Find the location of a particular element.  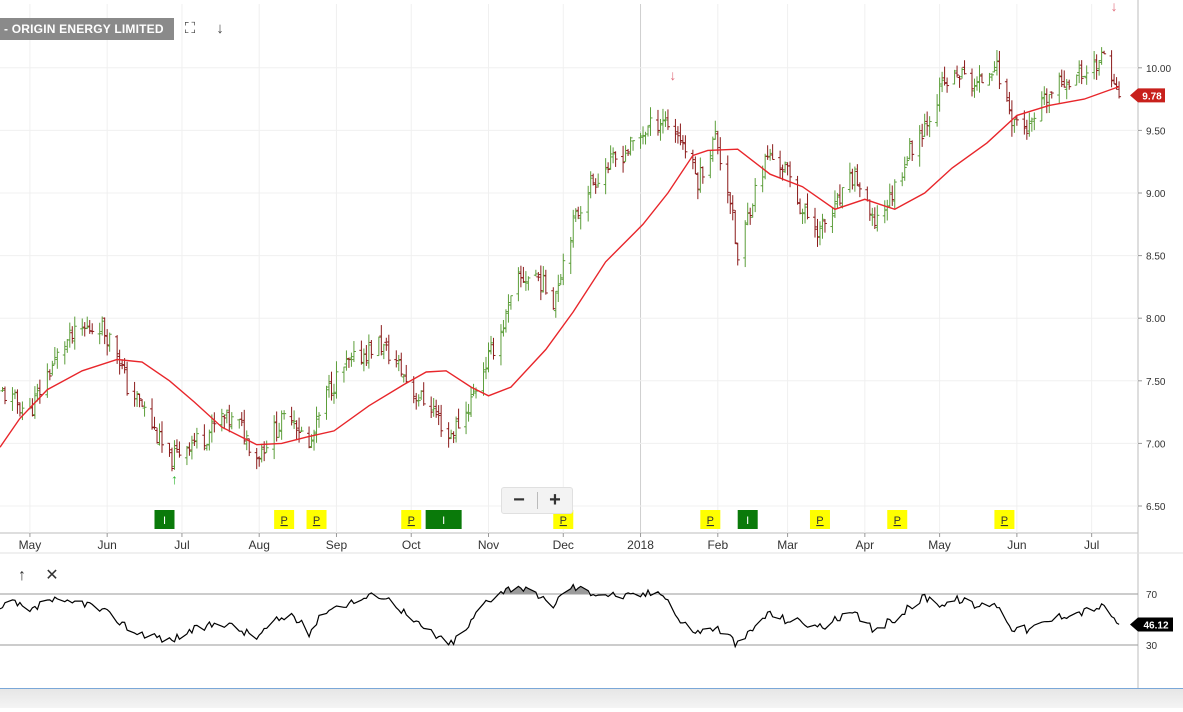

close-icon: ✕ is located at coordinates (52, 575).